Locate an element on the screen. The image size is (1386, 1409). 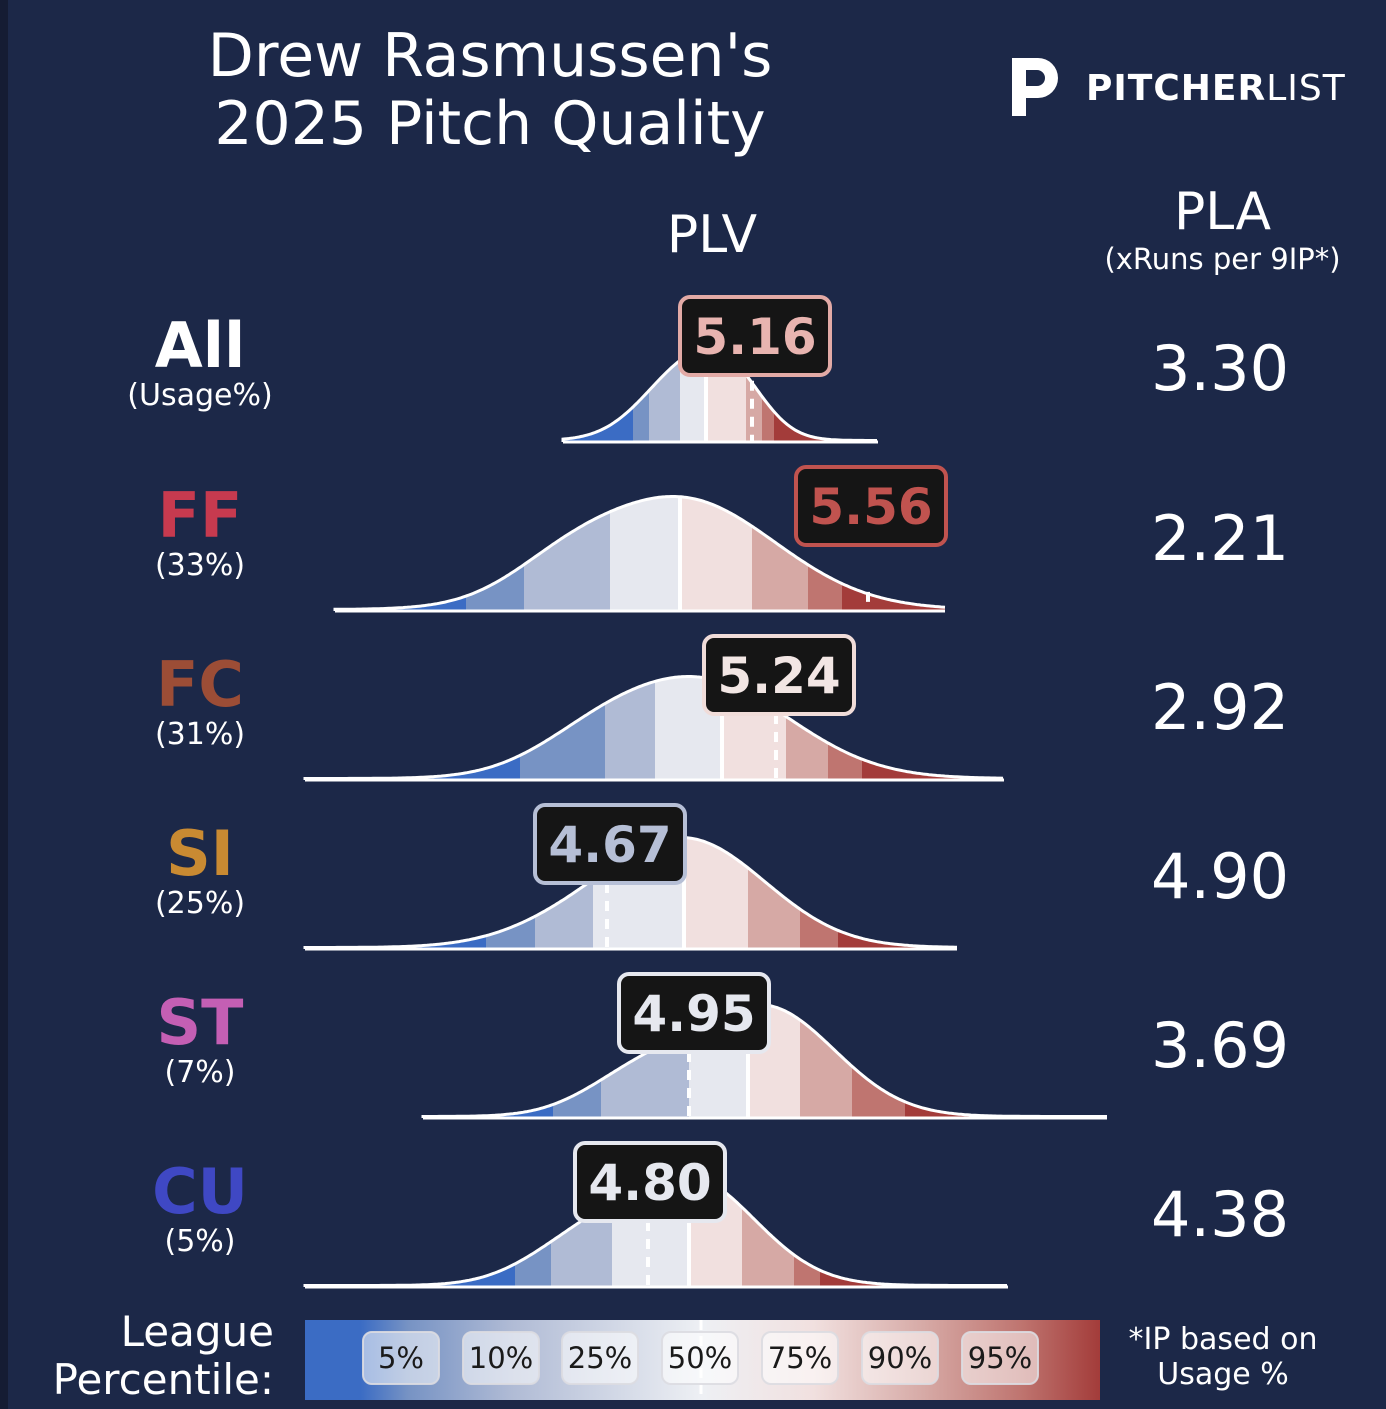
plv-value-label: 4.67 is located at coordinates (609, 845).